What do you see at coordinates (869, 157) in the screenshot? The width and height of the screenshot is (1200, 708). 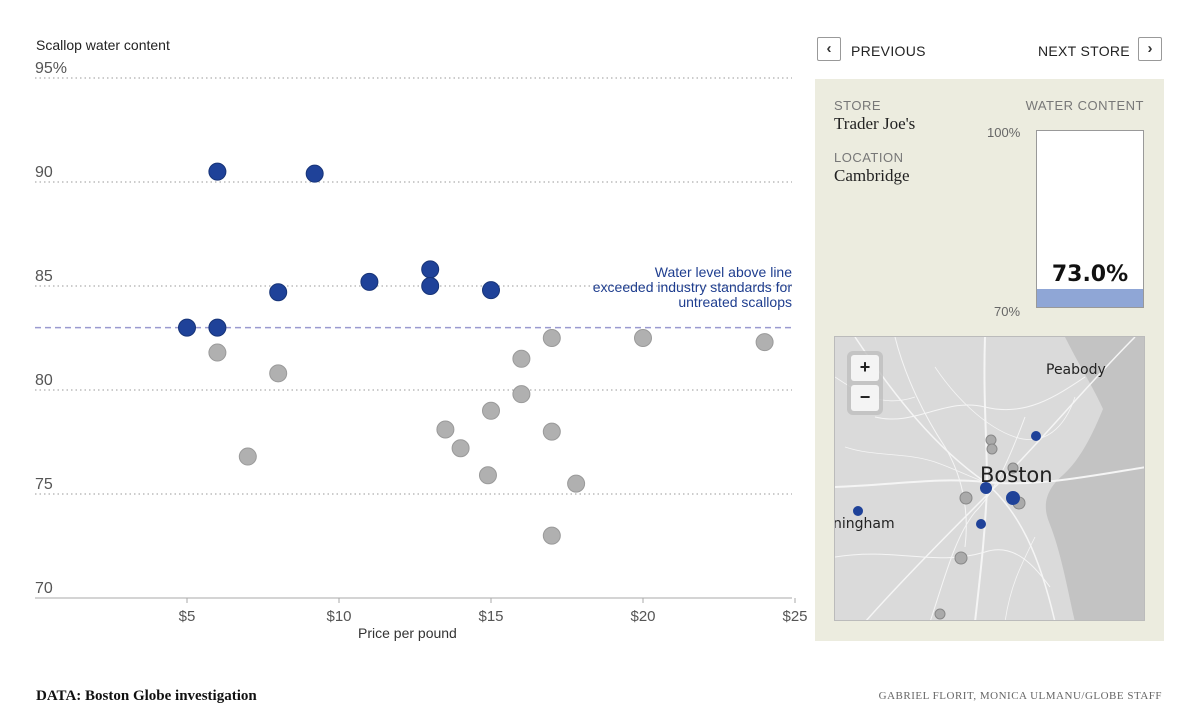 I see `location-label: LOCATION` at bounding box center [869, 157].